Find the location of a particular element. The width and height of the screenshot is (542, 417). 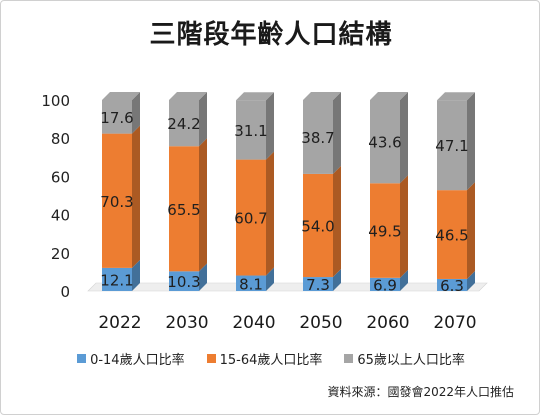

data-label-2050-0: 7.3 is located at coordinates (318, 285).